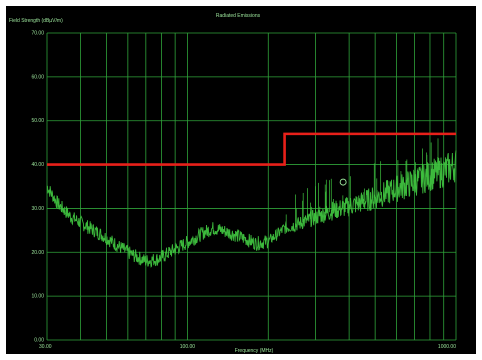 The image size is (482, 360). I want to click on y-tick-label: 60.00, so click(37, 77).